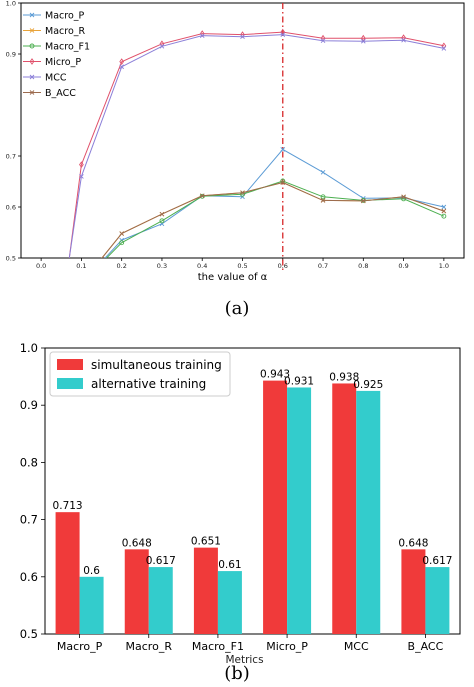  Describe the element at coordinates (363, 266) in the screenshot. I see `x-tick-label: 0.8` at that location.